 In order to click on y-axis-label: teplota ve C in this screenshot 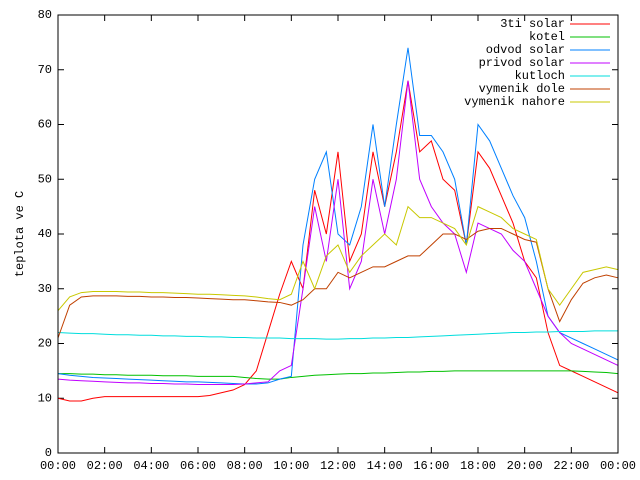, I will do `click(20, 234)`.